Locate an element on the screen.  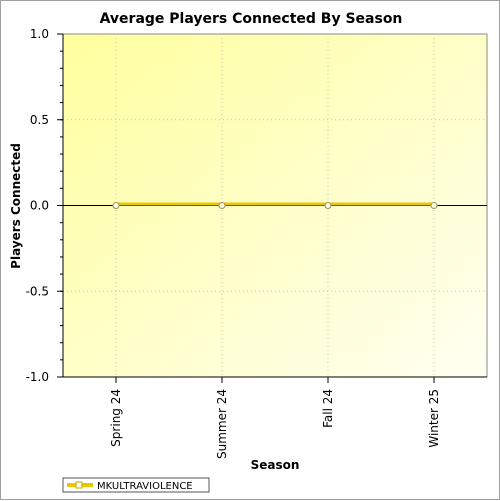
chart-title: Average Players Connected By Season is located at coordinates (251, 19).